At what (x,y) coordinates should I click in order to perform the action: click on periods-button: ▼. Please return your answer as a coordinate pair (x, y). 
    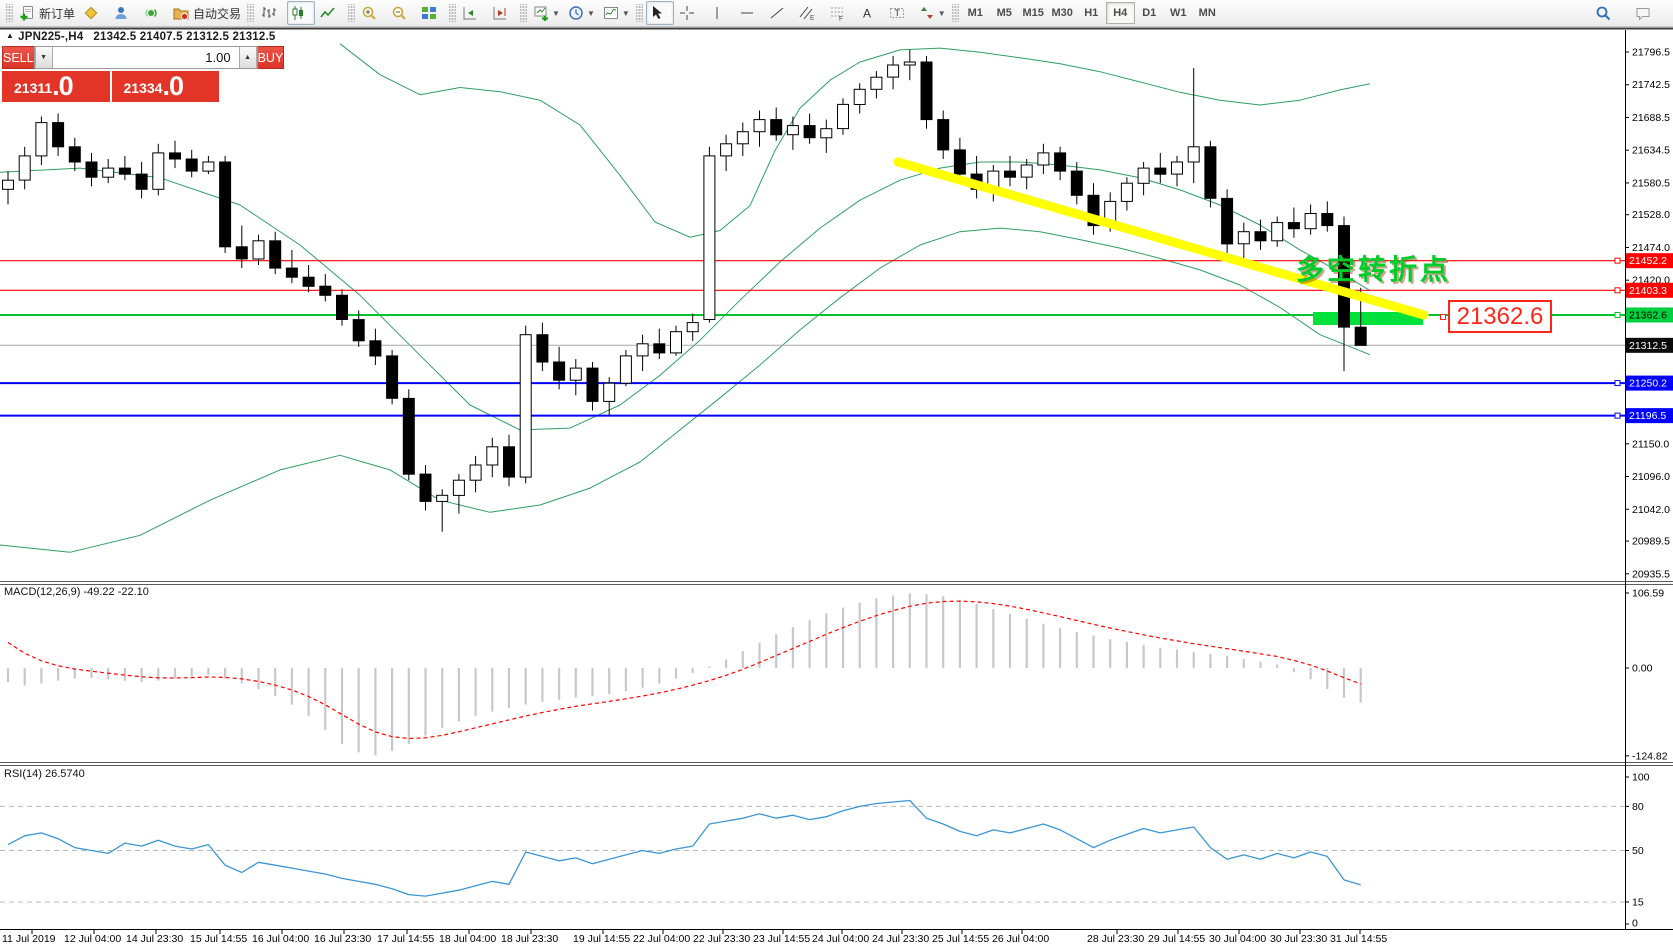
    Looking at the image, I should click on (581, 13).